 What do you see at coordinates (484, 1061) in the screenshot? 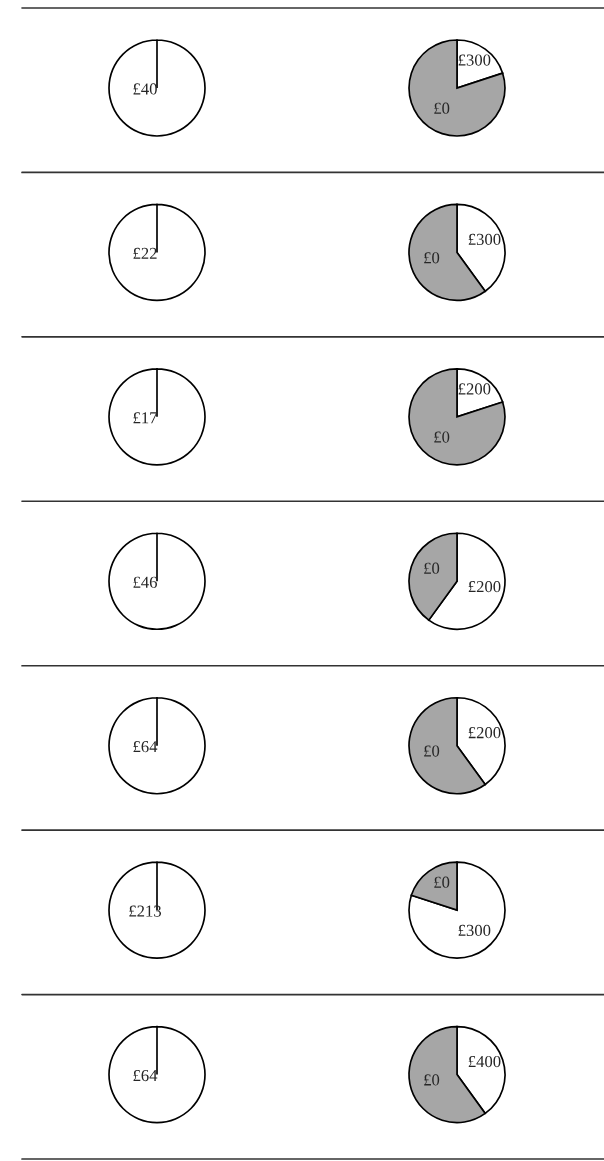
I see `slice-label: £400` at bounding box center [484, 1061].